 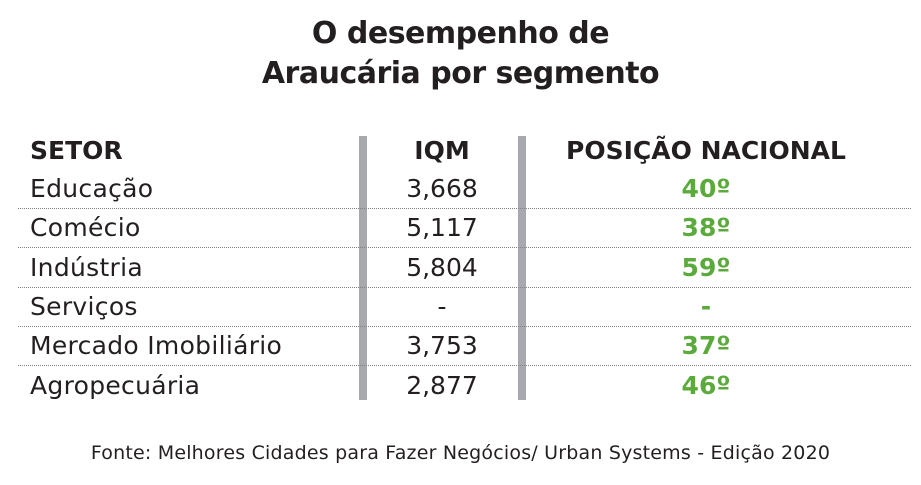 I want to click on cell-iqm: 5,117, so click(x=442, y=228).